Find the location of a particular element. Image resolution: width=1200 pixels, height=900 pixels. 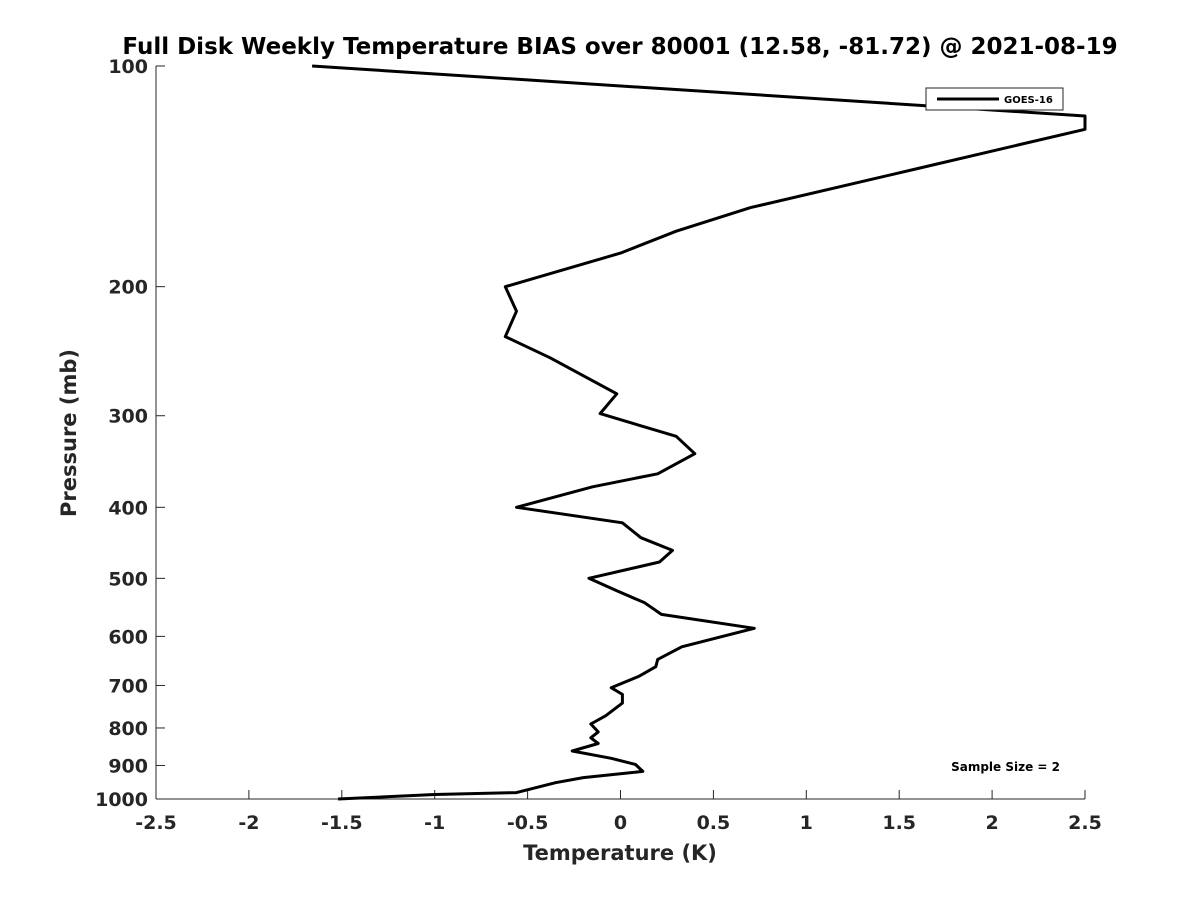

y-tick-label: 300 is located at coordinates (128, 417).